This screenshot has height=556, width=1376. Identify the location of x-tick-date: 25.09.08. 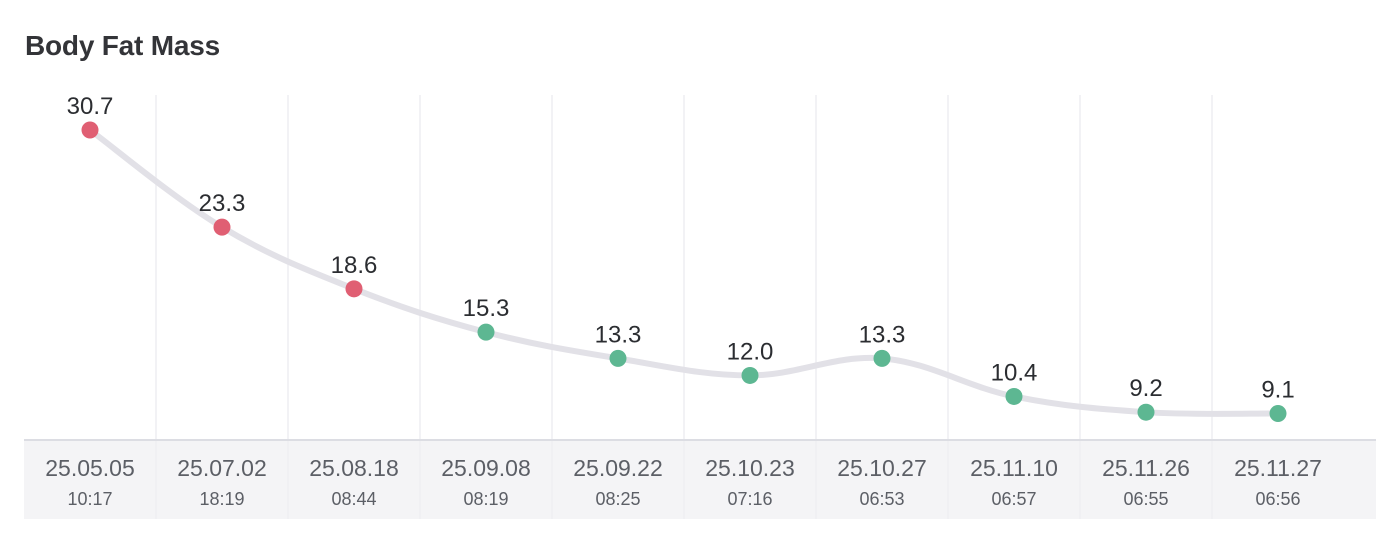
(486, 468).